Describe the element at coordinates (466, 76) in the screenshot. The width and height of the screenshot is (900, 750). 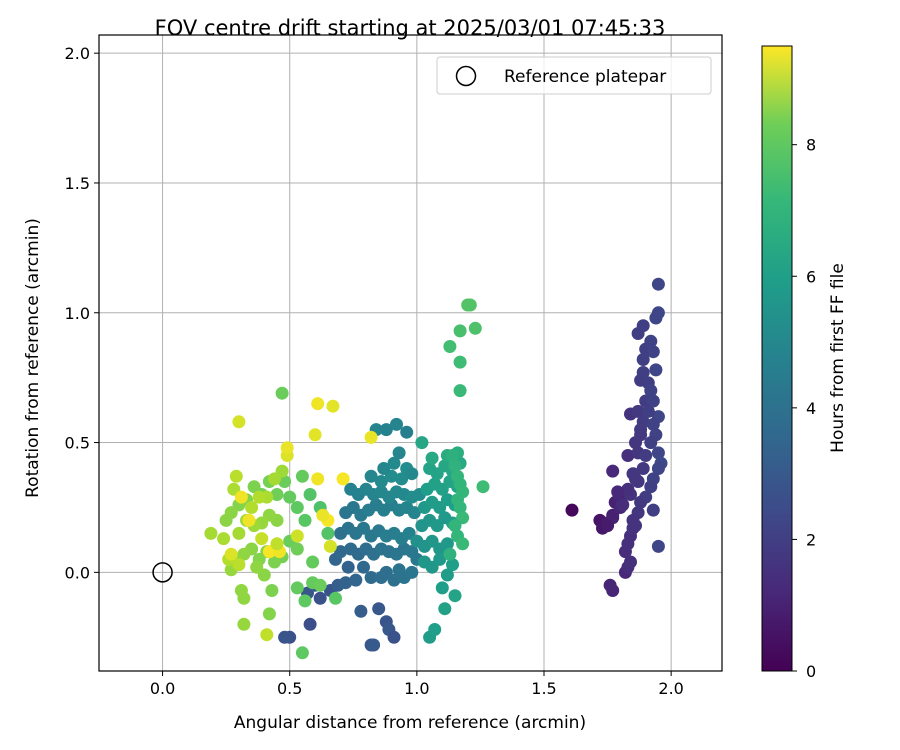
I see `legend-marker` at that location.